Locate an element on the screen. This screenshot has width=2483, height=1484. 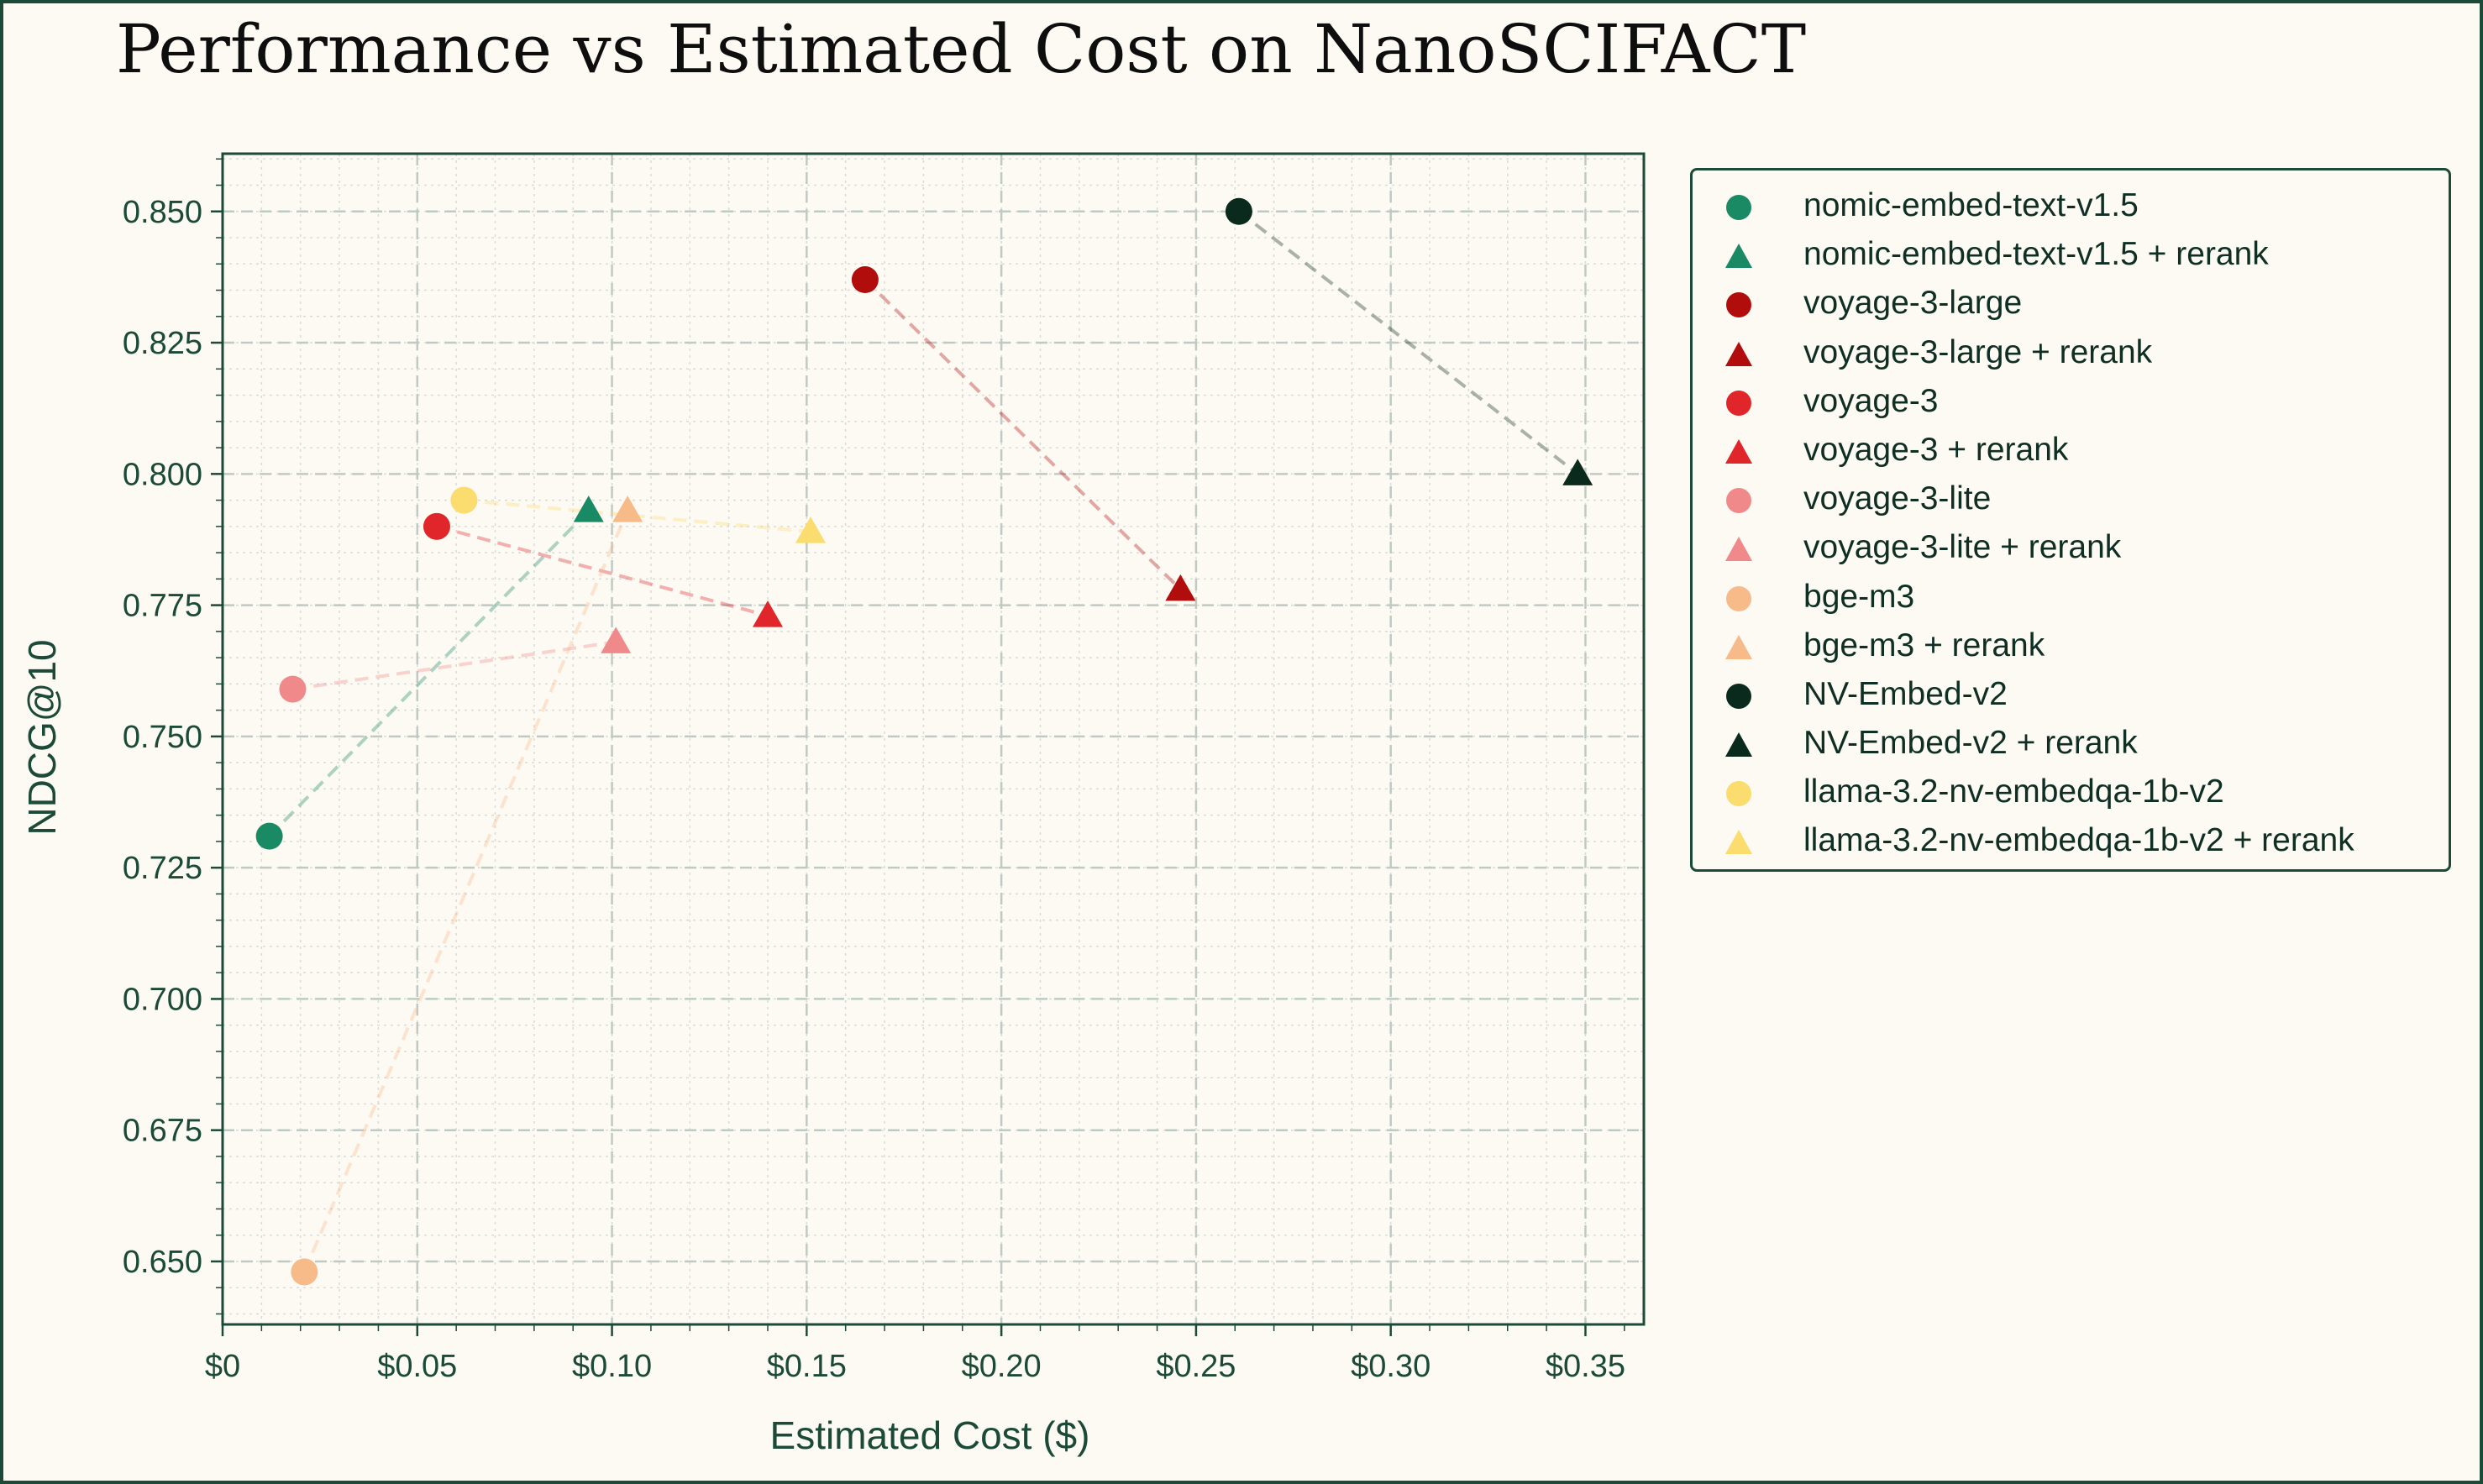
legend-item: llama-3.2-nv-embedqa-1b-v2 + rerank is located at coordinates (2071, 842).